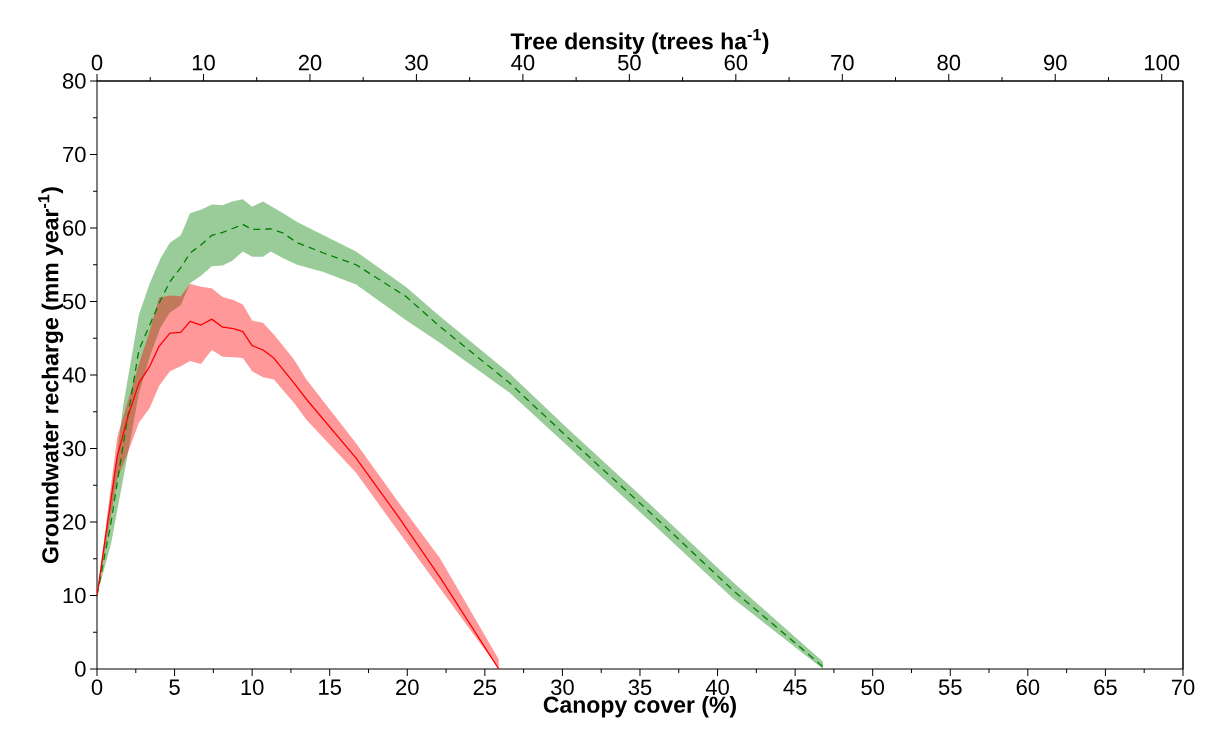 The width and height of the screenshot is (1209, 755). Describe the element at coordinates (330, 687) in the screenshot. I see `x-tick-label: 15` at that location.